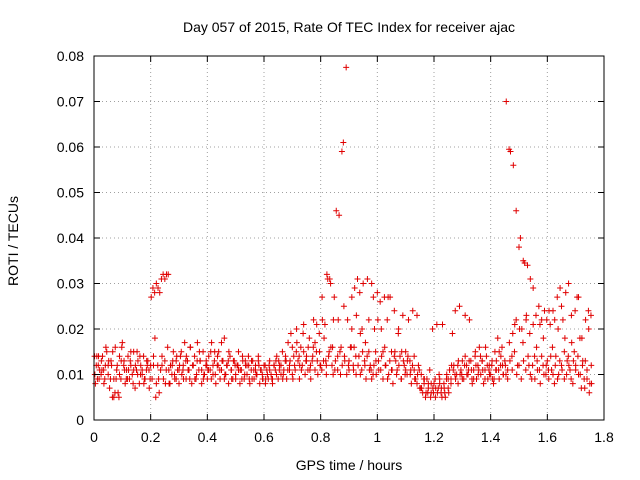 The width and height of the screenshot is (640, 480). I want to click on x-tick-label: 0.2, so click(151, 437).